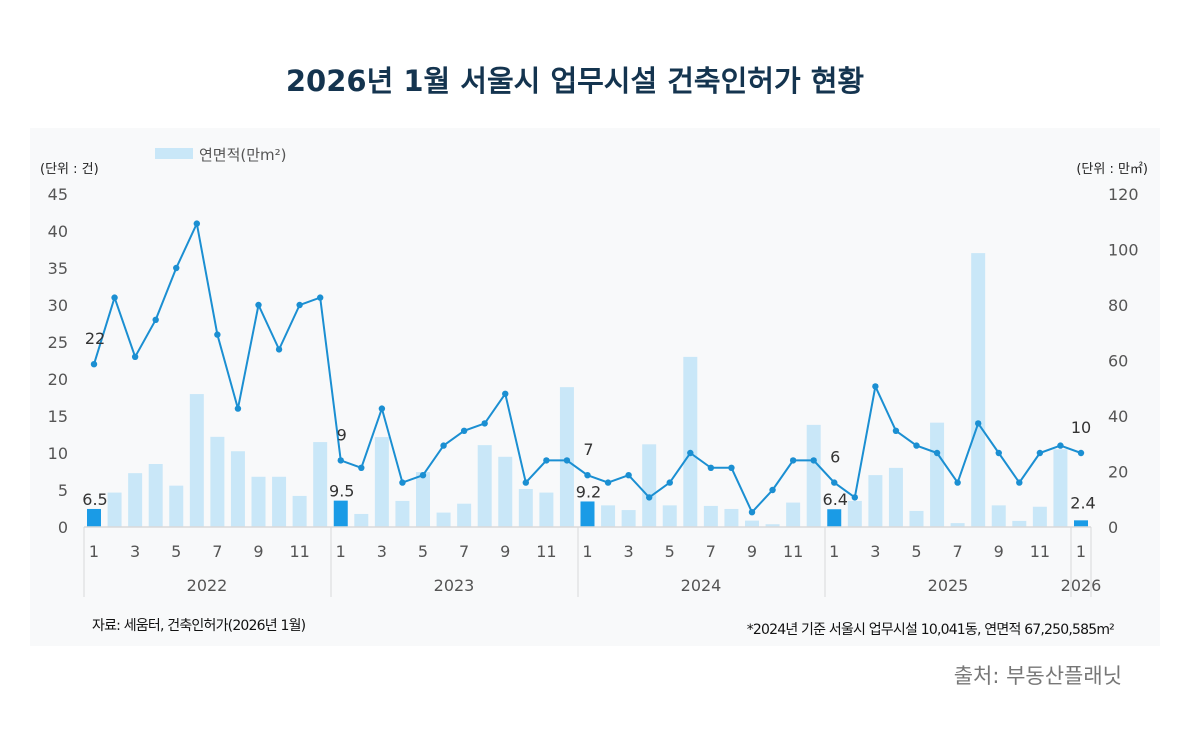  Describe the element at coordinates (588, 491) in the screenshot. I see `bar-data-label: 9.2` at that location.